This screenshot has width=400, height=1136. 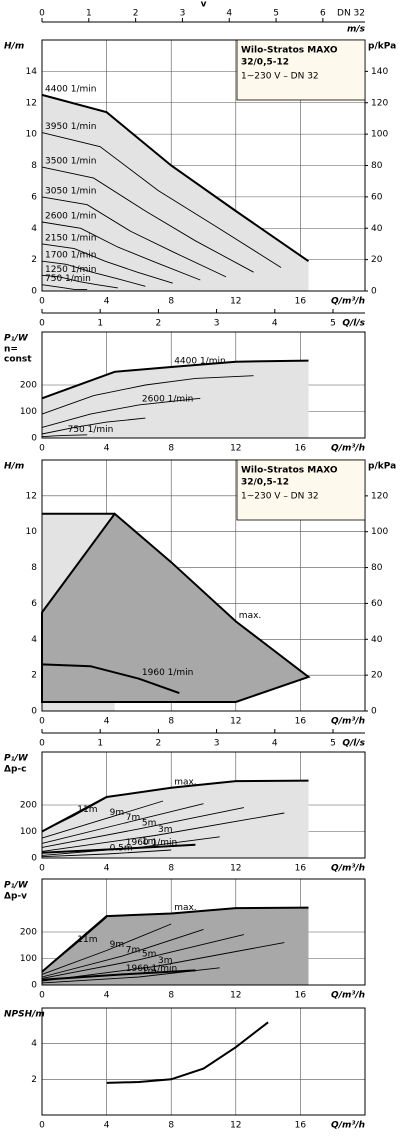 What do you see at coordinates (265, 483) in the screenshot?
I see `title-line: 32/0,5-12` at bounding box center [265, 483].